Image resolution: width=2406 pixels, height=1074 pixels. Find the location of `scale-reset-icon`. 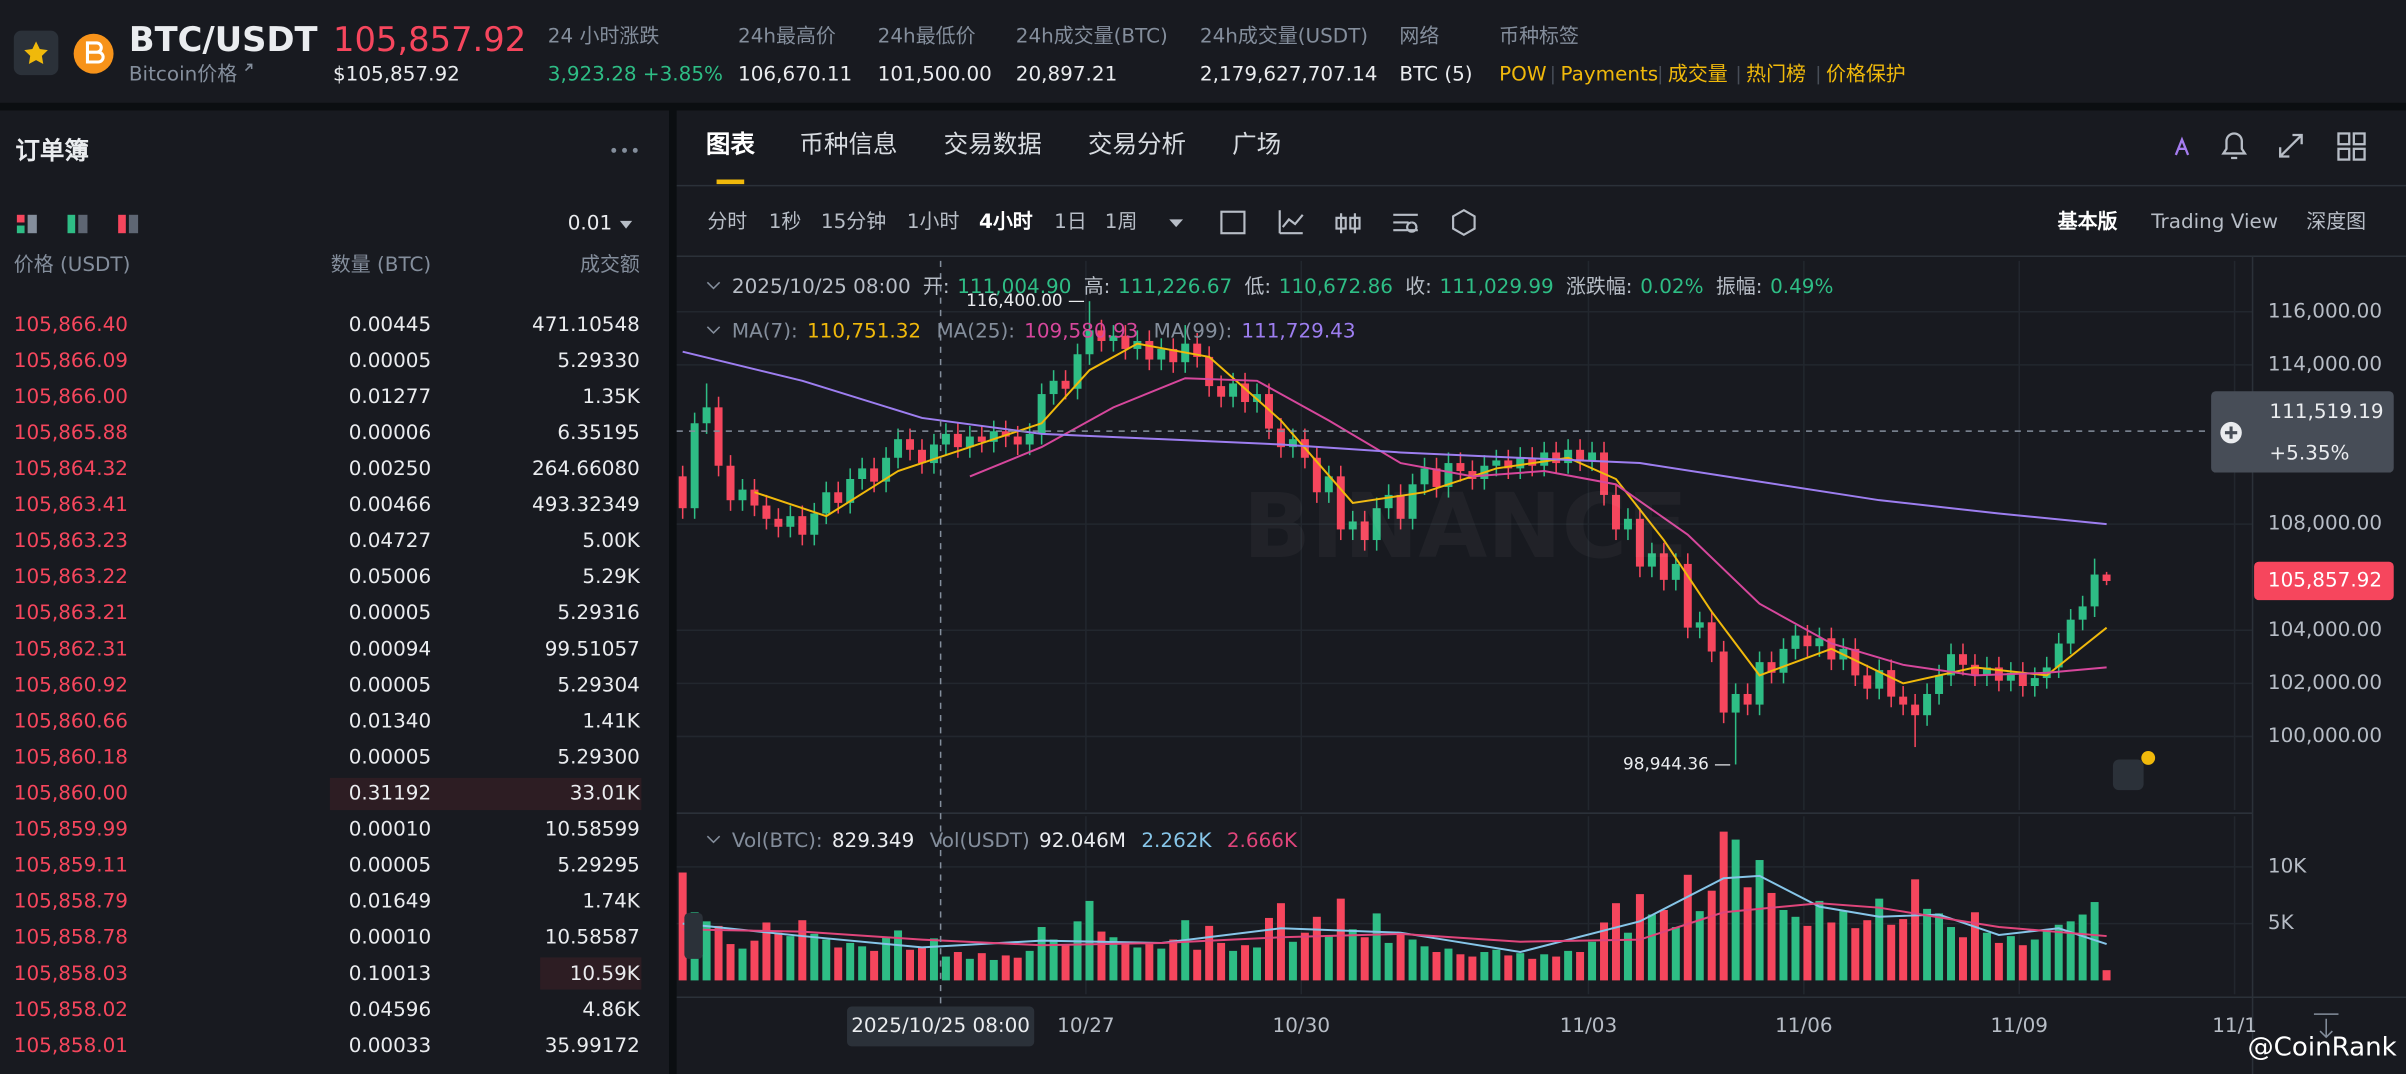

scale-reset-icon is located at coordinates (2326, 1026).